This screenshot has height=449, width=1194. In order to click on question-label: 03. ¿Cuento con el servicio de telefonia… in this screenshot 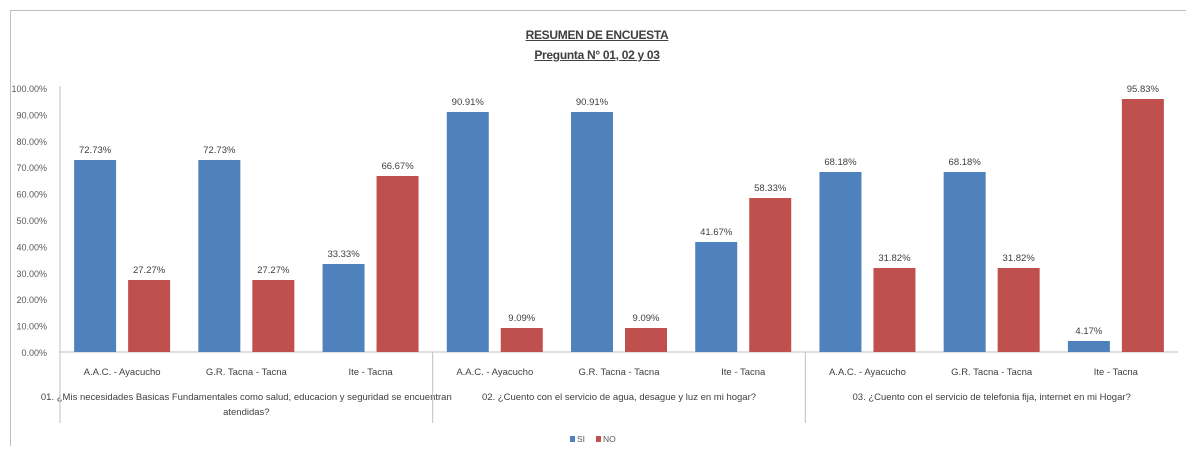, I will do `click(992, 397)`.